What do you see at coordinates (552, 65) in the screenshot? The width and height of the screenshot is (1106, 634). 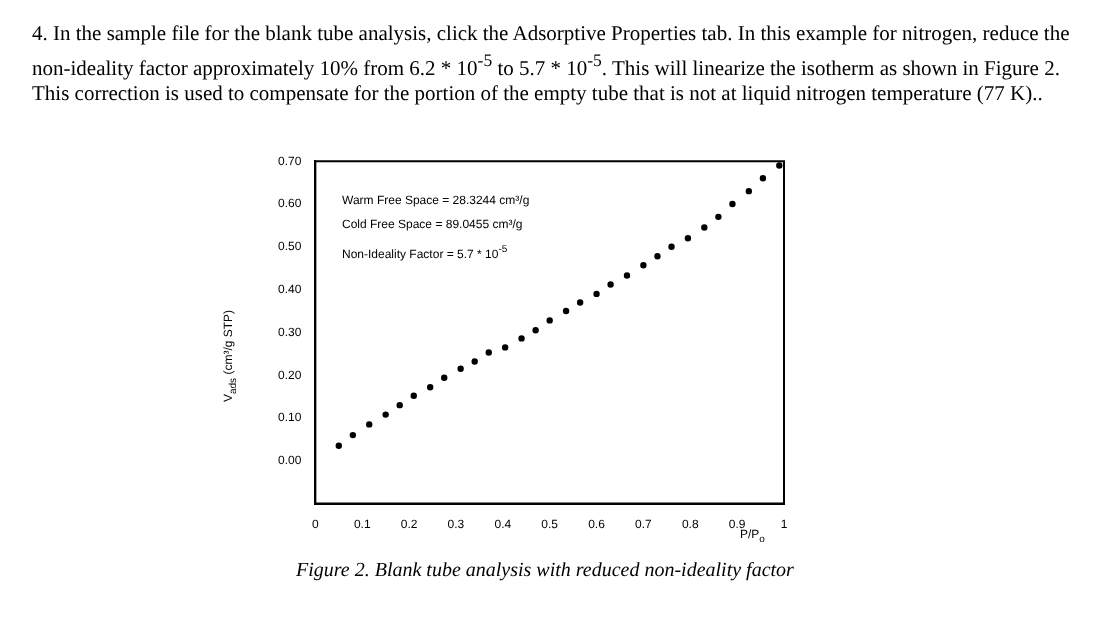 I see `text: 4. In the sample file for the blank tube analysis, click the Adsorptive Properties tab. In this example for nitrogen, reduce the non-ideality factor approximately 10% from 6.2 * 10$^{-5}$ to 5.7 * 10$^{-5}$. This will linearize the isotherm as shown in Figure 2. This correction is used to compensate for the portion of the empty tube that is not at liquid nitrogen temperature (77 K)..` at bounding box center [552, 65].